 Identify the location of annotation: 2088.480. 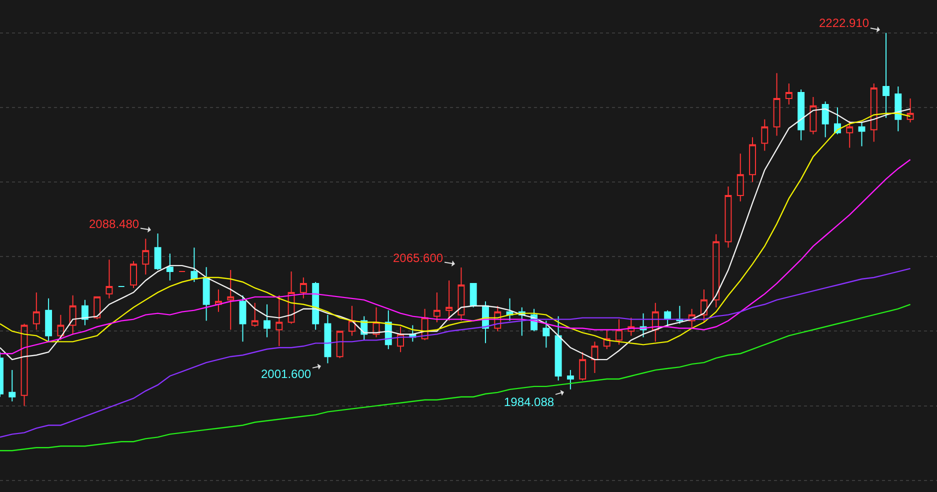
(114, 224).